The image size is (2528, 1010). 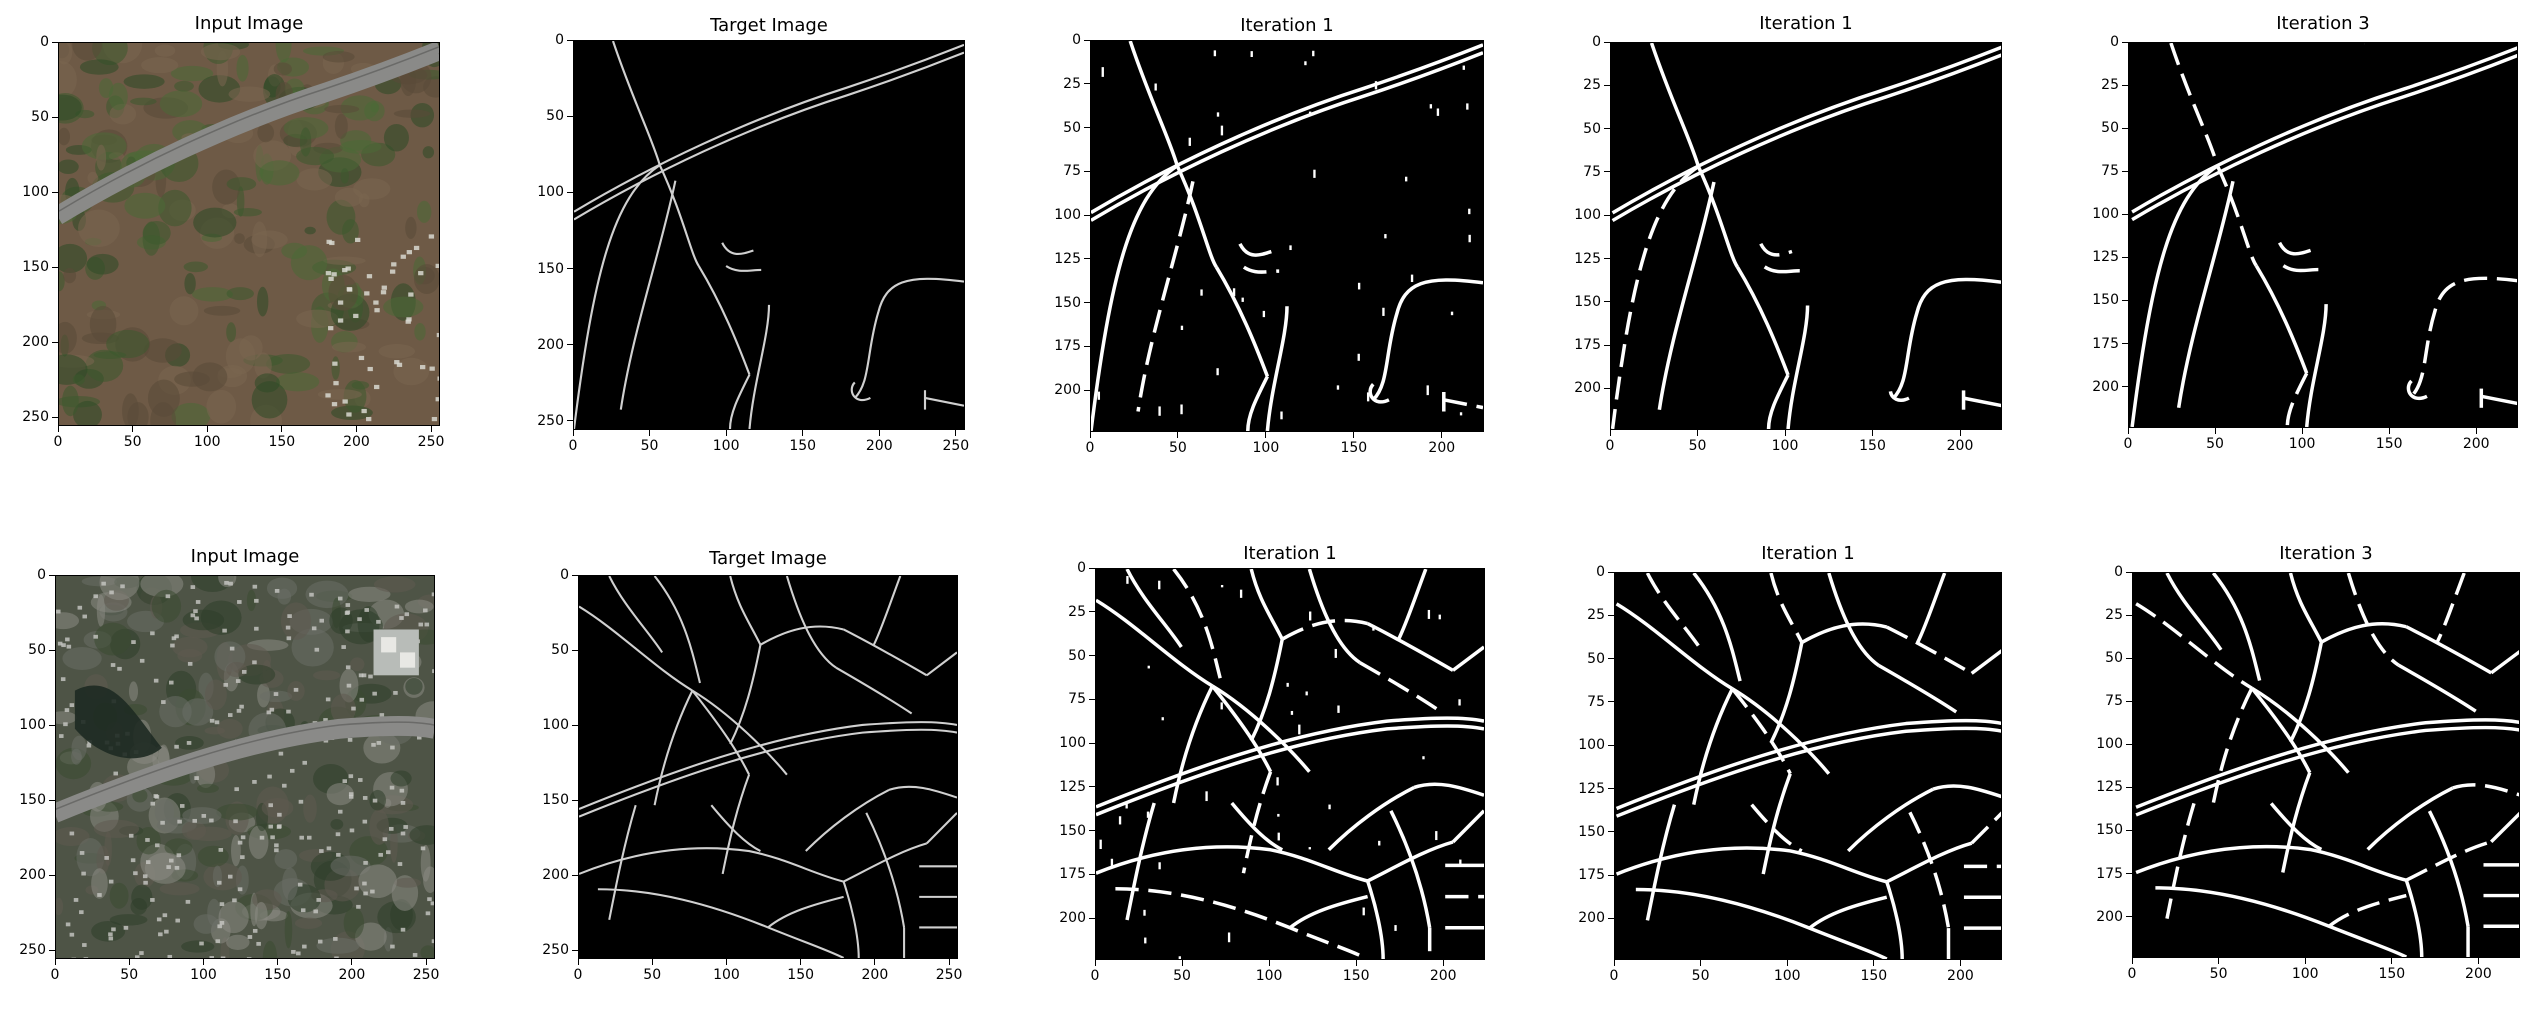 I want to click on target-mask-panel, so click(x=769, y=235).